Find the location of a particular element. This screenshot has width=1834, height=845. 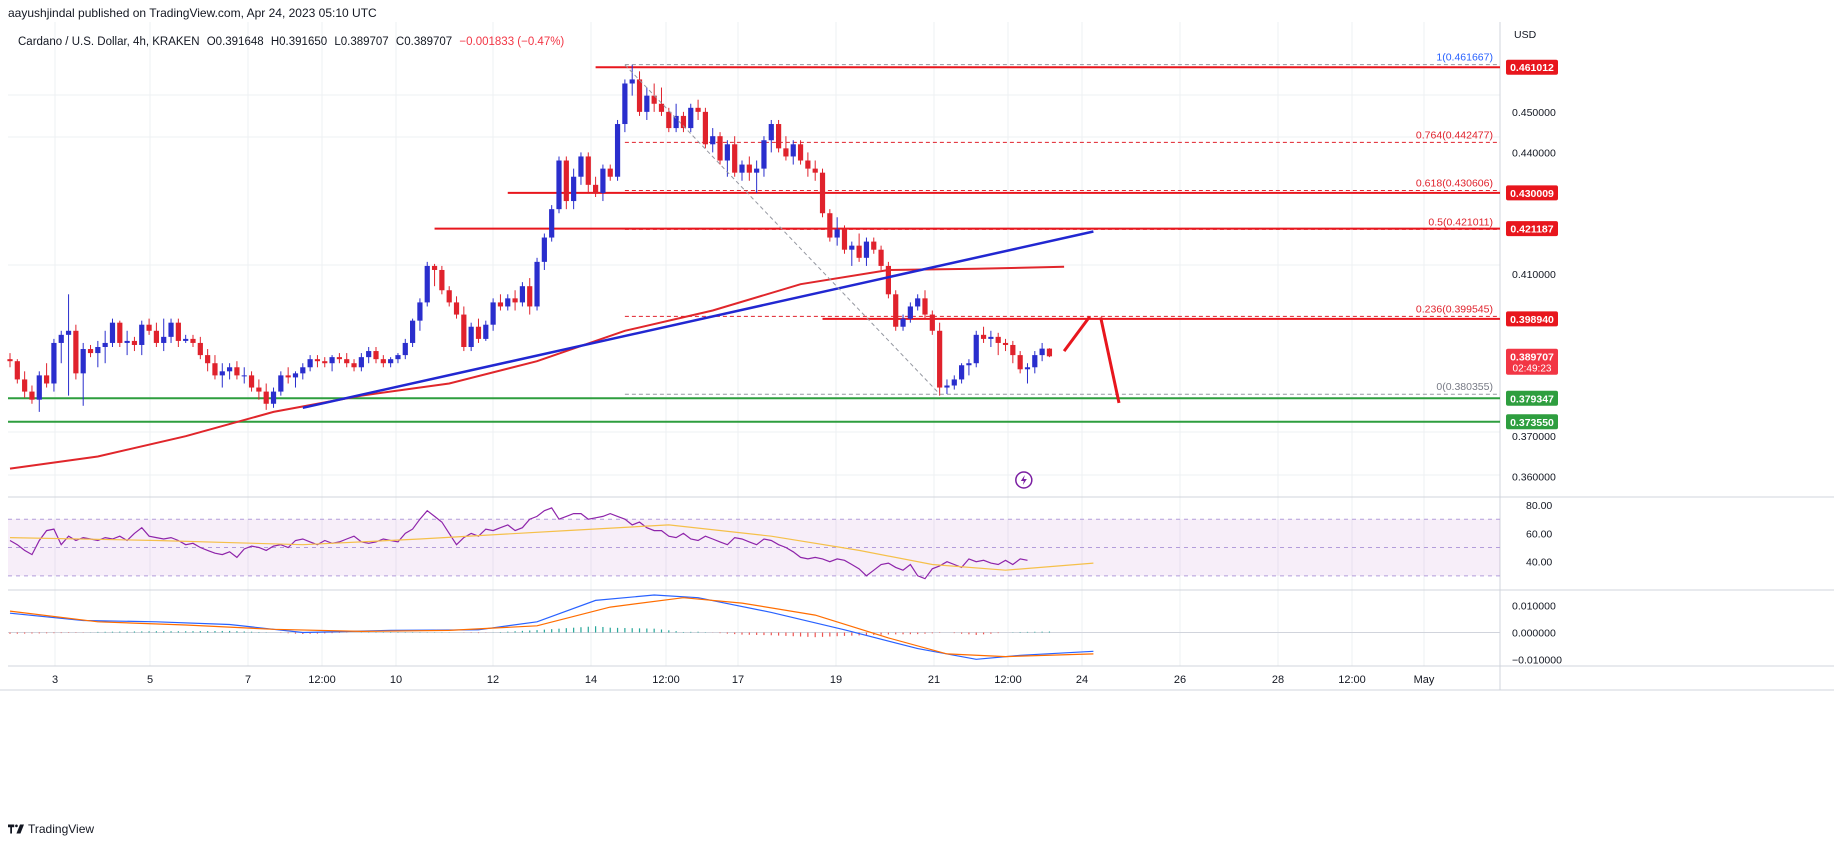

rsi-pane is located at coordinates (754, 543).